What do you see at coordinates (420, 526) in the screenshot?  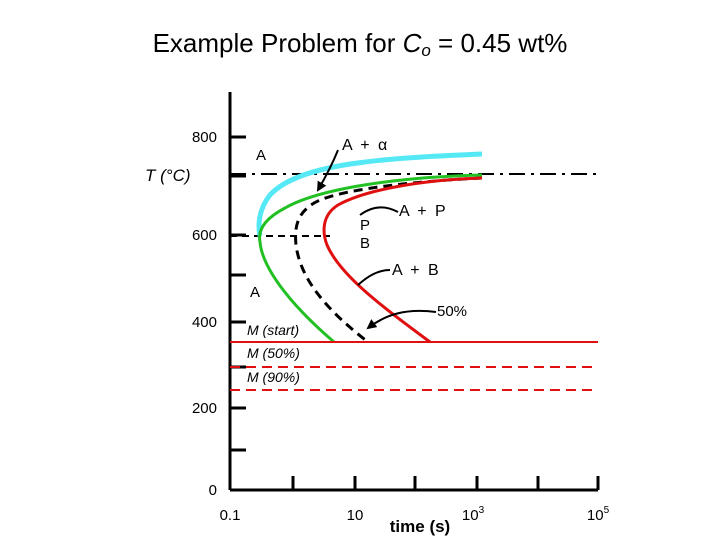 I see `x-axis-label: time (s)` at bounding box center [420, 526].